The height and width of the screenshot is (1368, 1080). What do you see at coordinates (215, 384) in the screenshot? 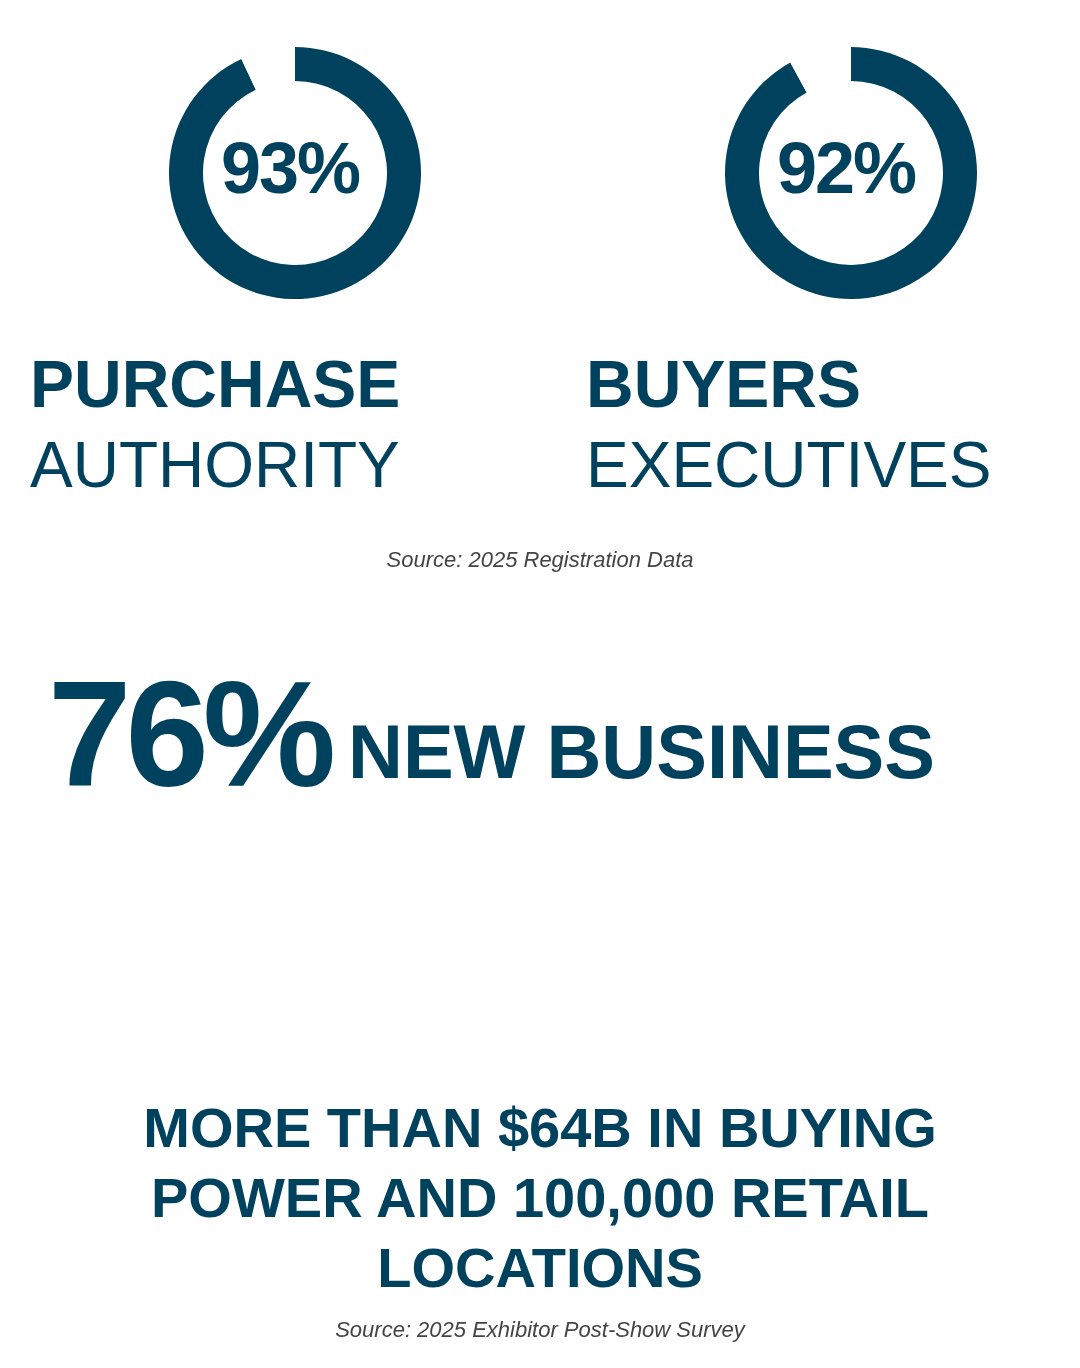
I see `text: PURCHASE` at bounding box center [215, 384].